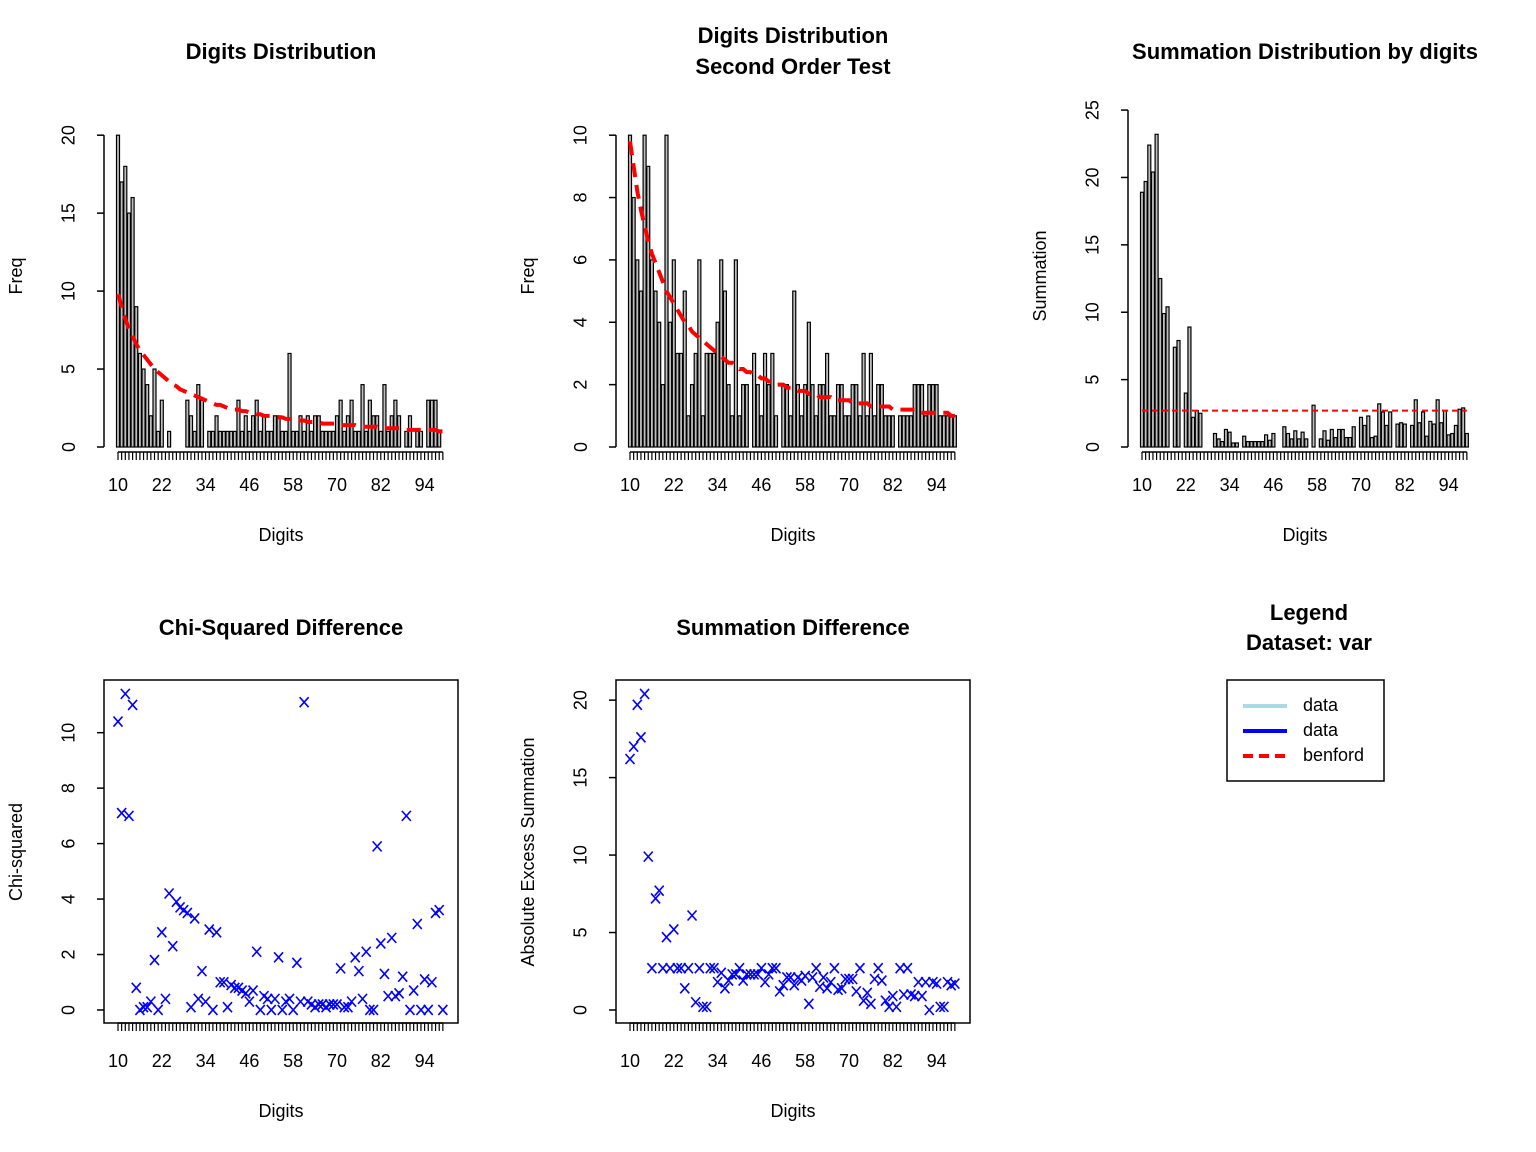 Image resolution: width=1536 pixels, height=1152 pixels. What do you see at coordinates (791, 279) in the screenshot?
I see `benford-line` at bounding box center [791, 279].